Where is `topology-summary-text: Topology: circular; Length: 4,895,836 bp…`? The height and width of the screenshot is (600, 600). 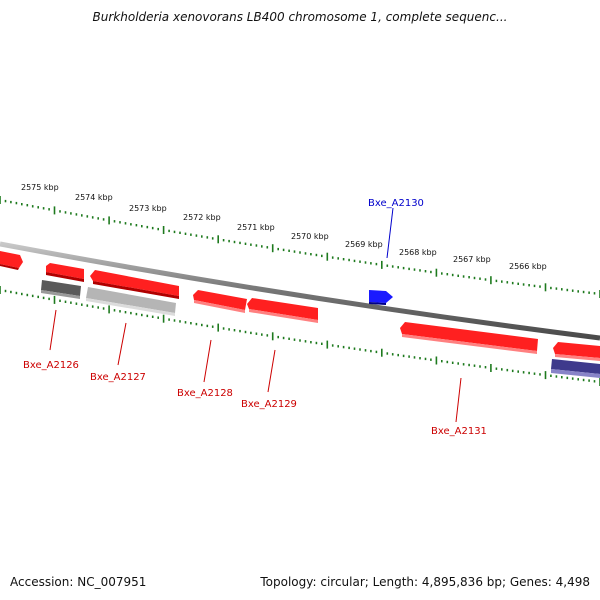
topology-summary-text: Topology: circular; Length: 4,895,836 bp… is located at coordinates (425, 582).